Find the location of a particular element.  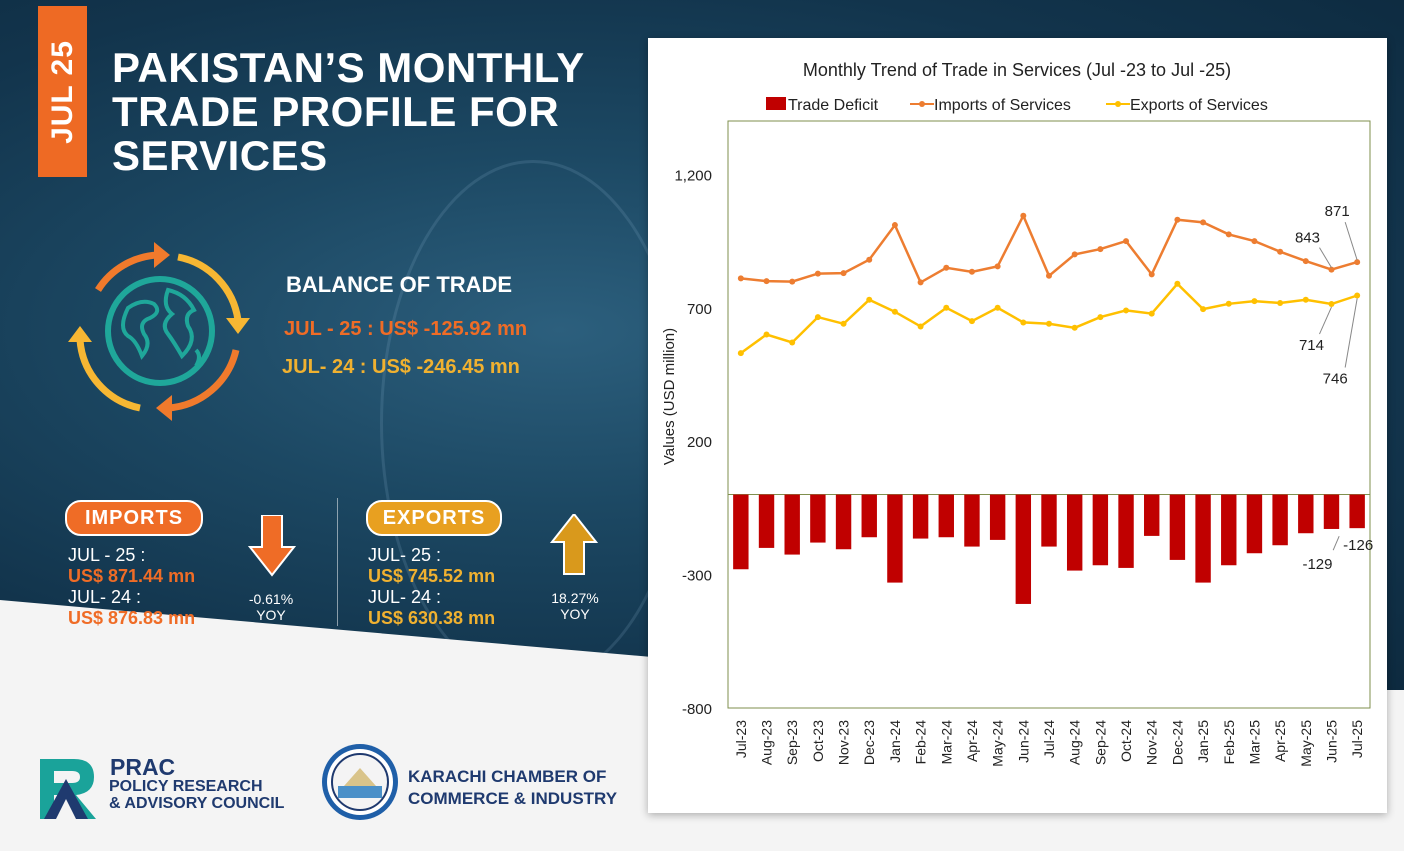

x-tick-label: Jan-25 is located at coordinates (1203, 741).